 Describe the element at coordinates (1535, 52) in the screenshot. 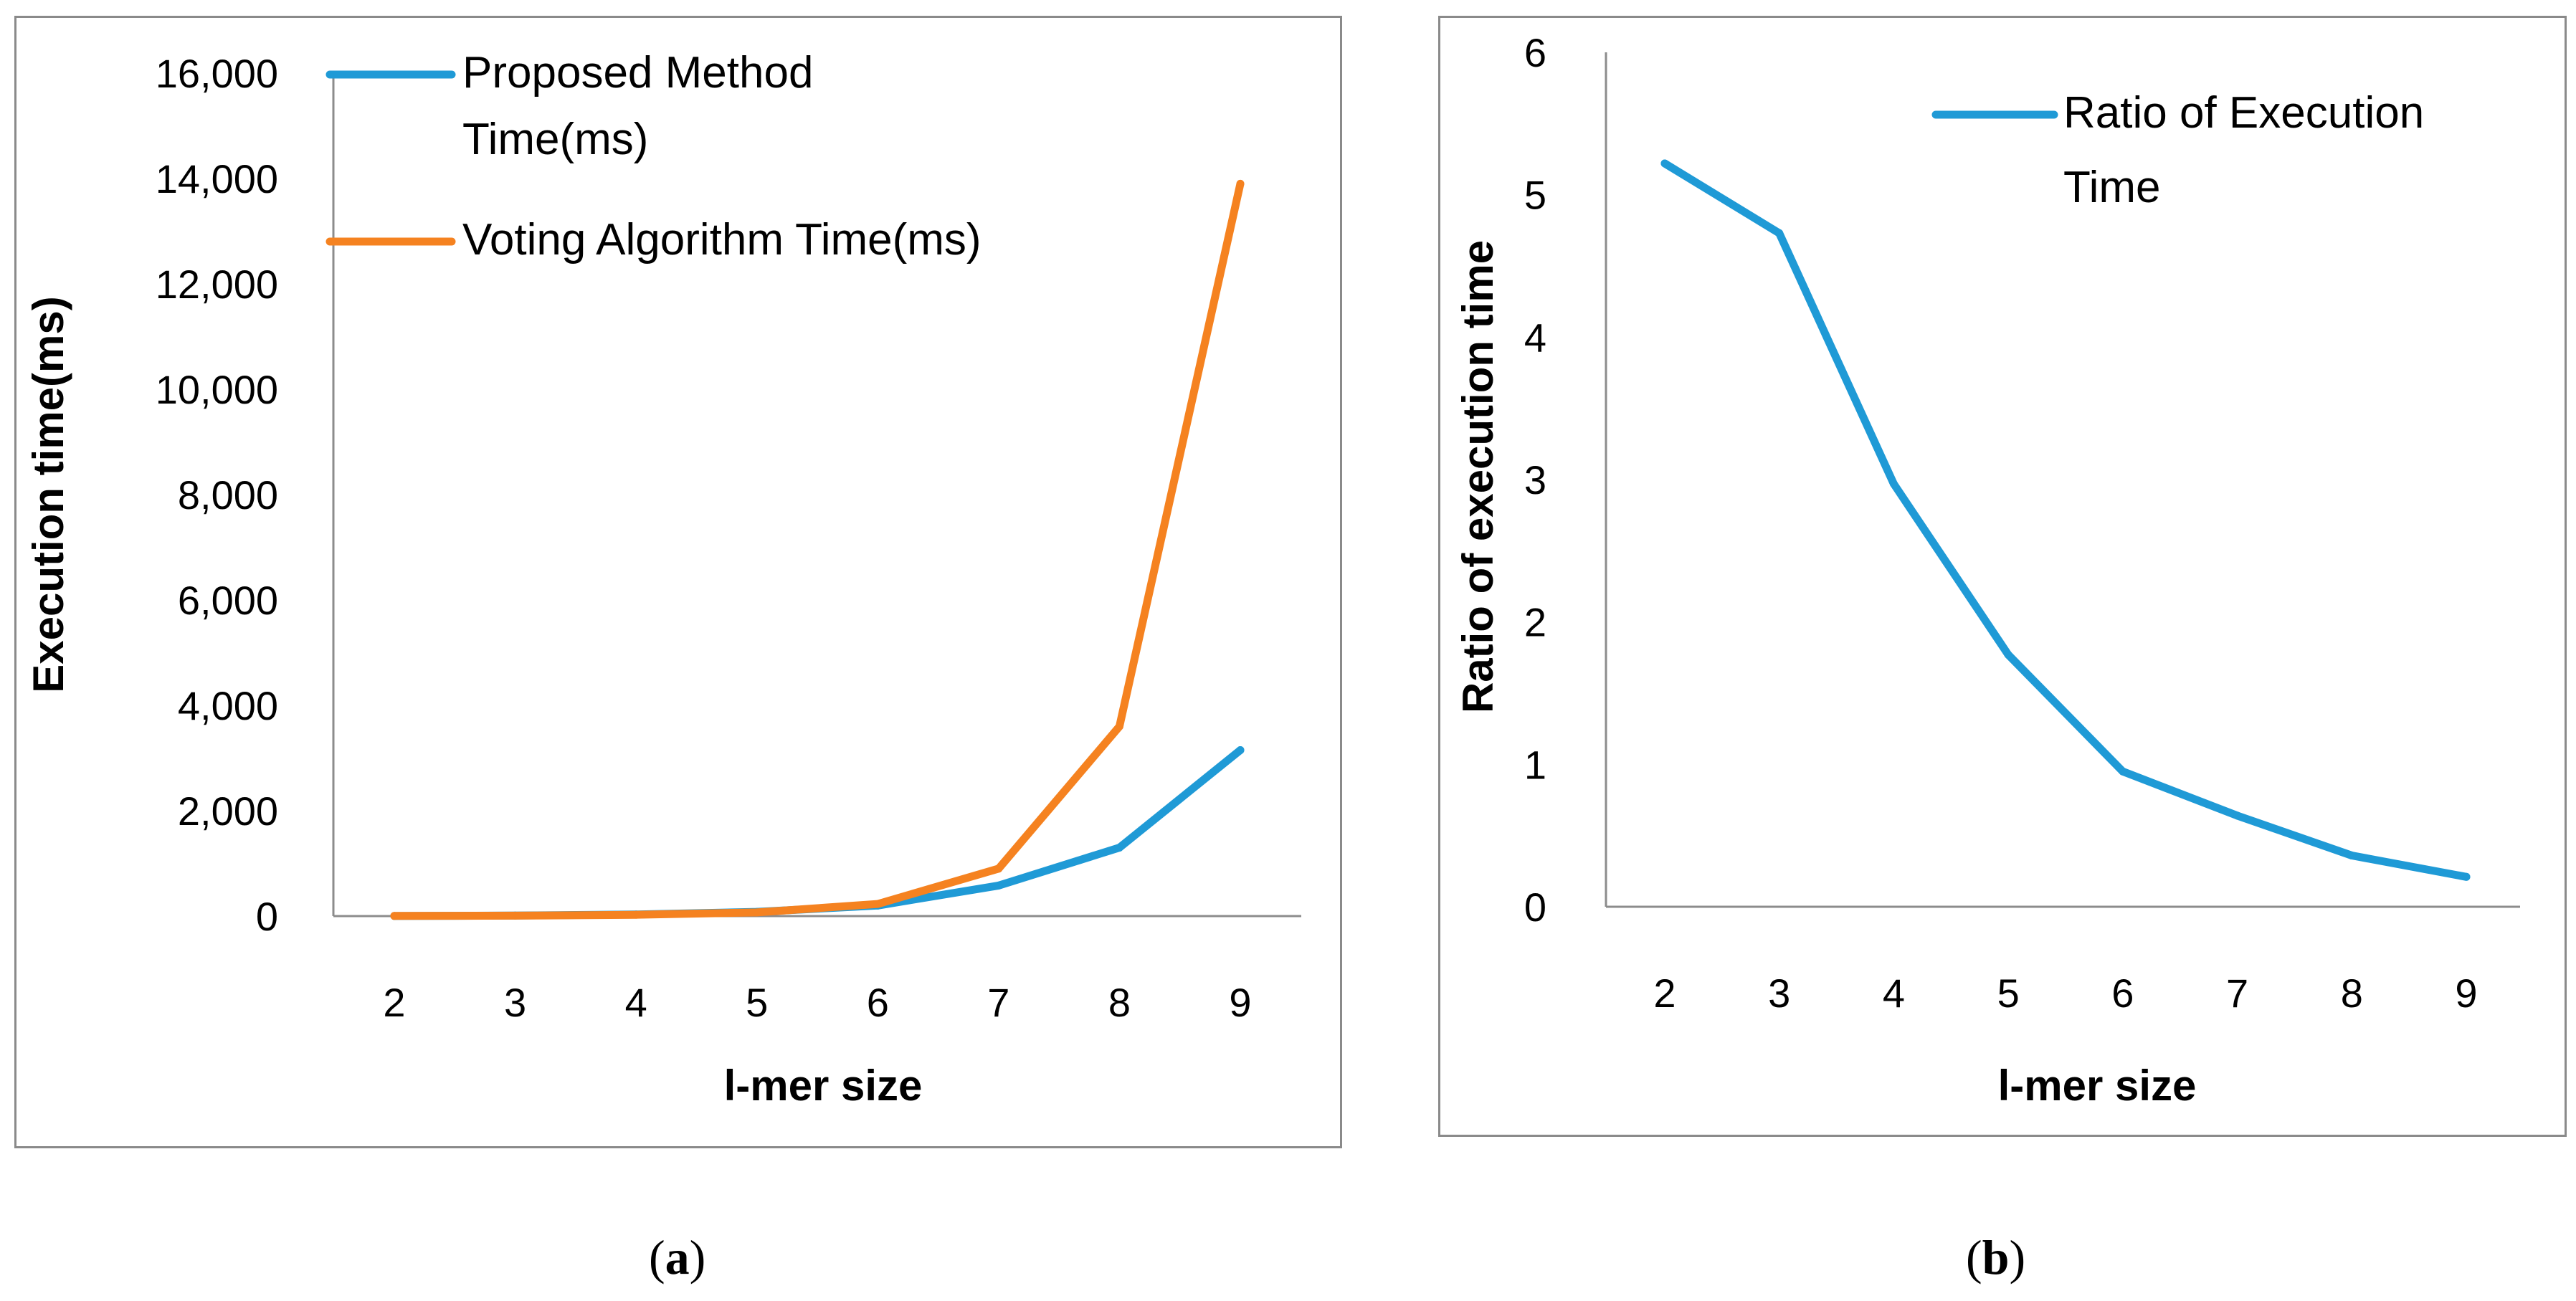

I see `y-tick-label-b: 6` at that location.